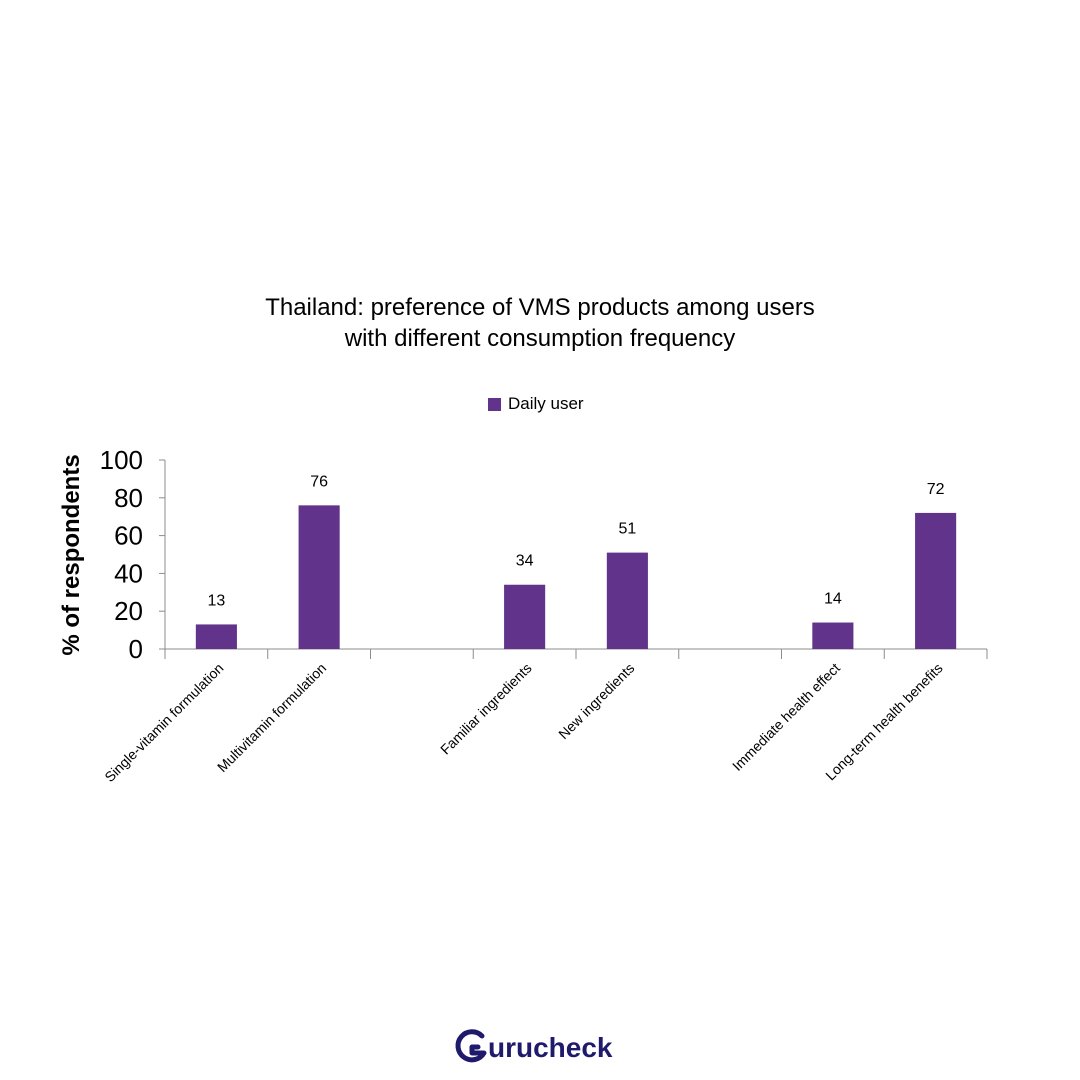  Describe the element at coordinates (216, 600) in the screenshot. I see `bar-value-label: 13` at that location.